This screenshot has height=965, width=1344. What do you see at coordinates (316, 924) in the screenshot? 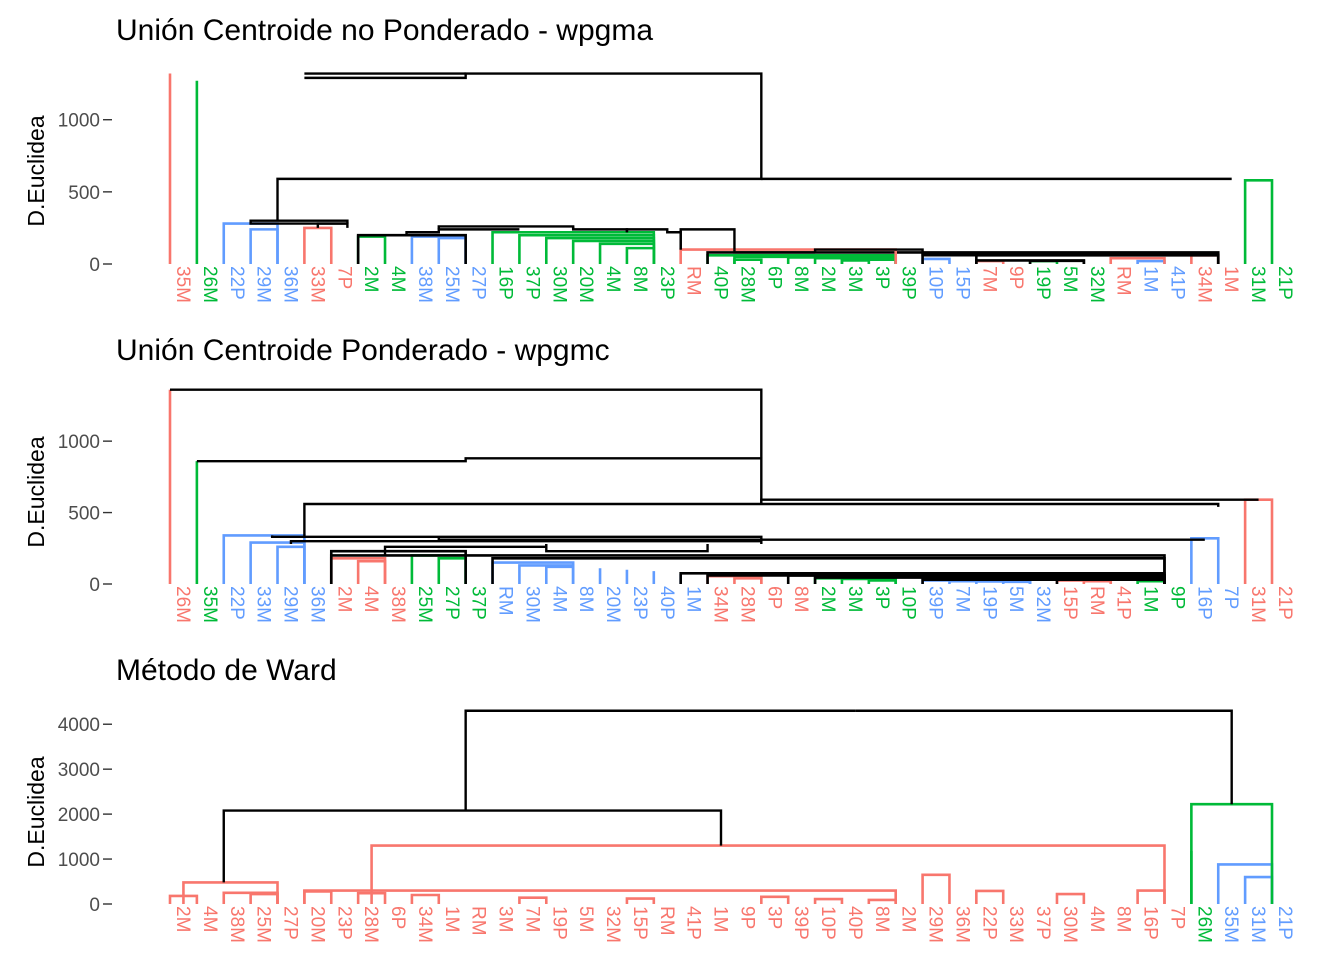
I see `leaf-label: 20M` at bounding box center [316, 924].